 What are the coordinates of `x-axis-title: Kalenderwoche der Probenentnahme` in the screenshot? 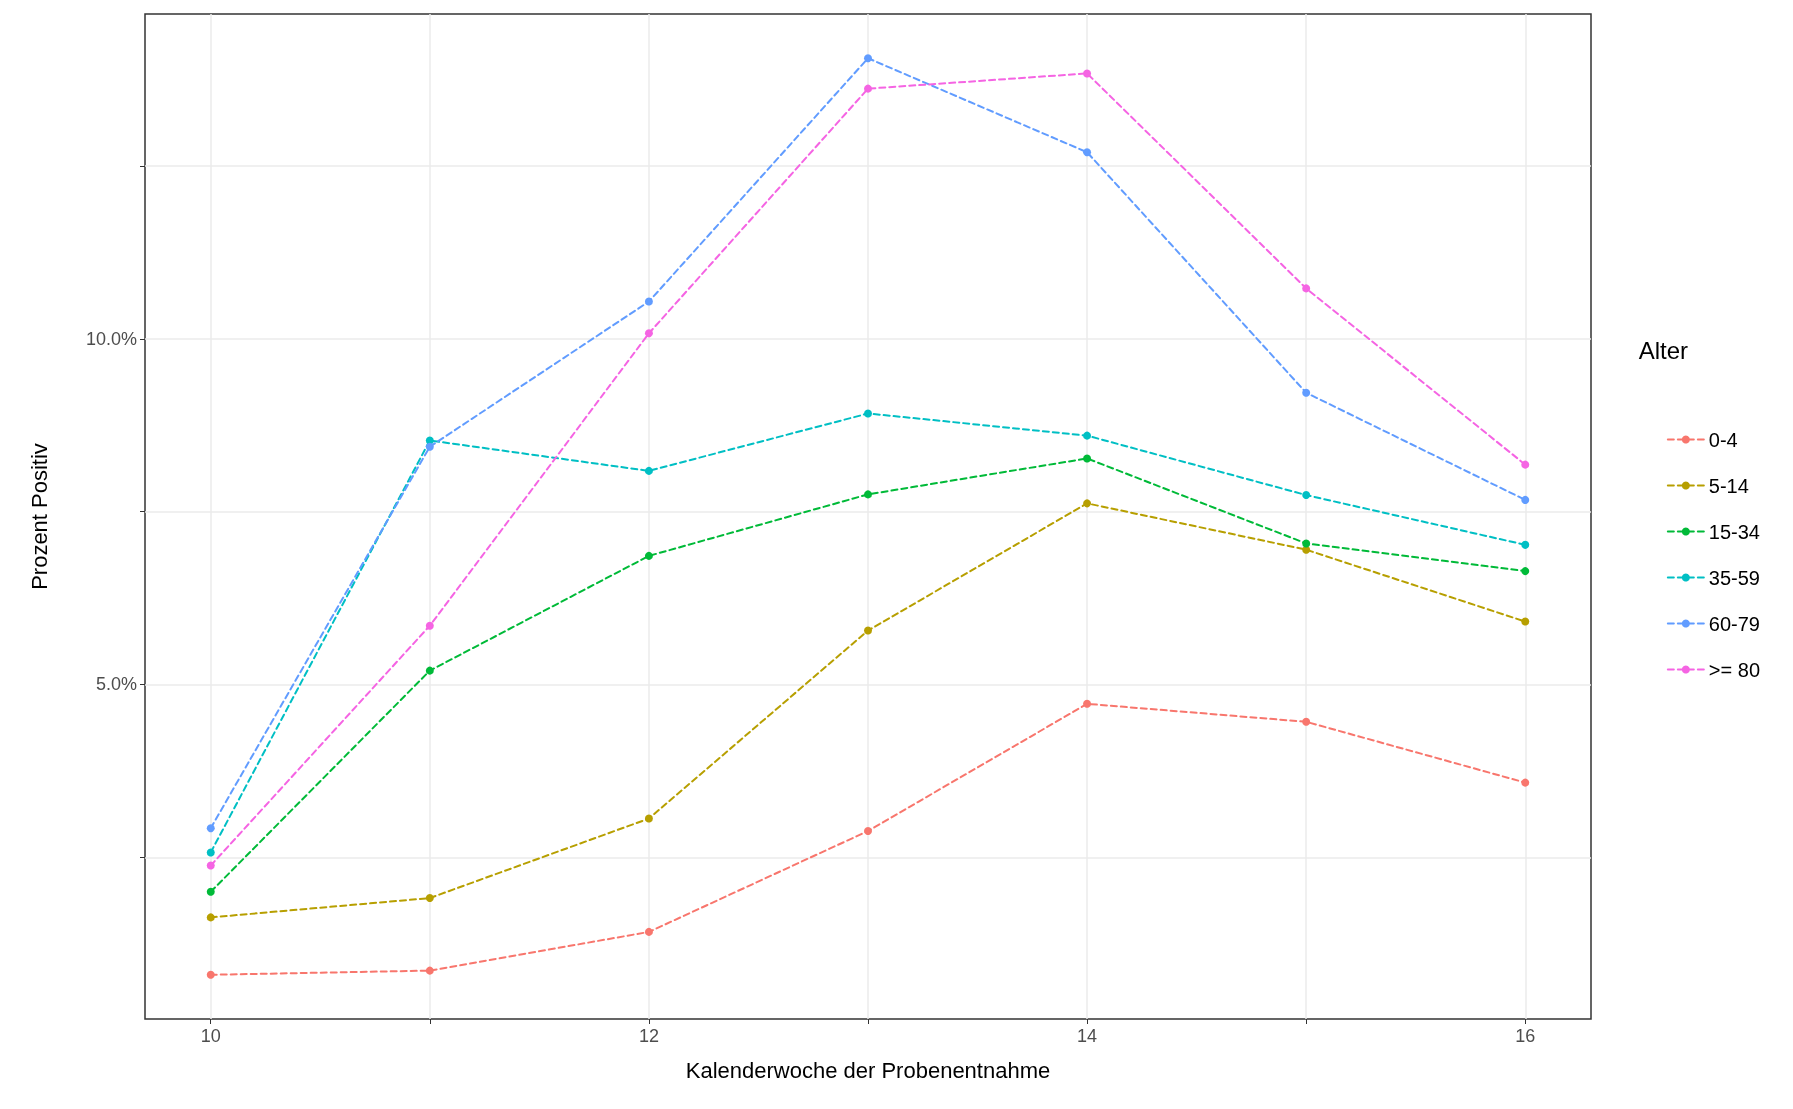 It's located at (868, 1070).